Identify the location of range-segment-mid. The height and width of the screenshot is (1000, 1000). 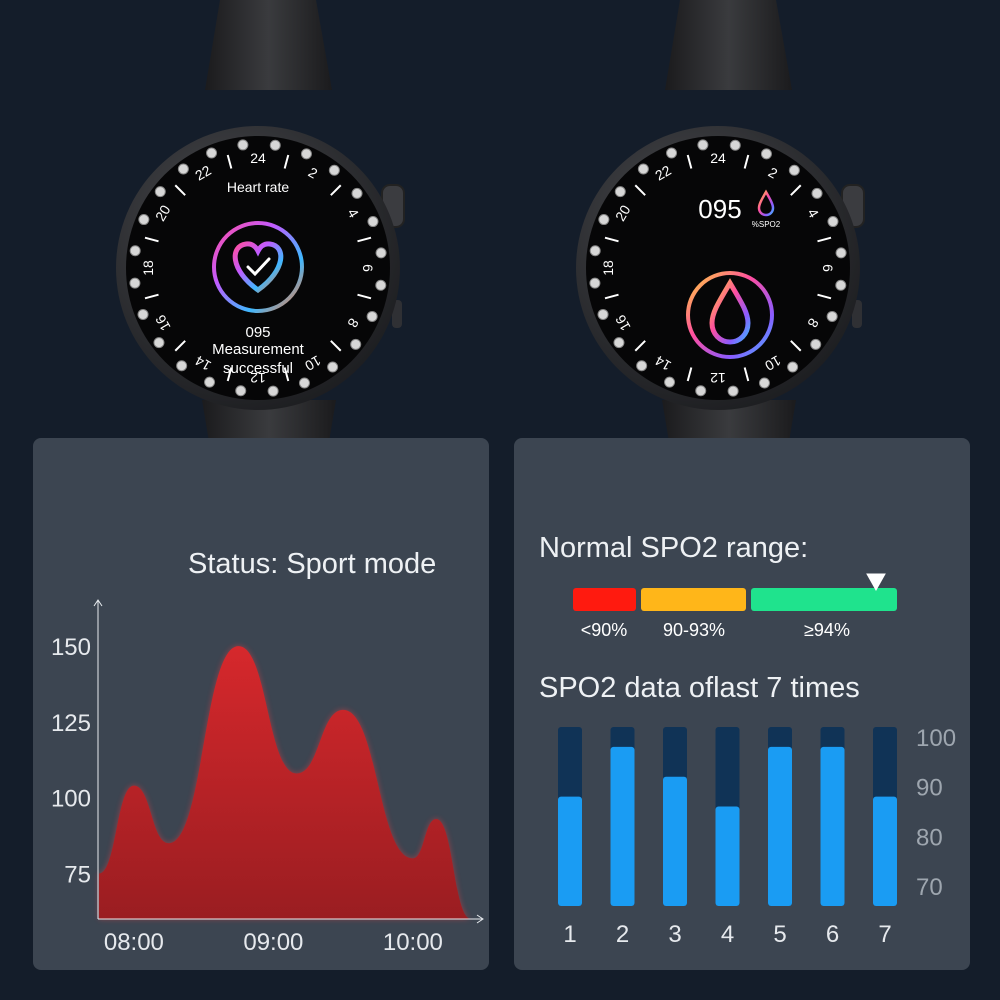
(693, 599).